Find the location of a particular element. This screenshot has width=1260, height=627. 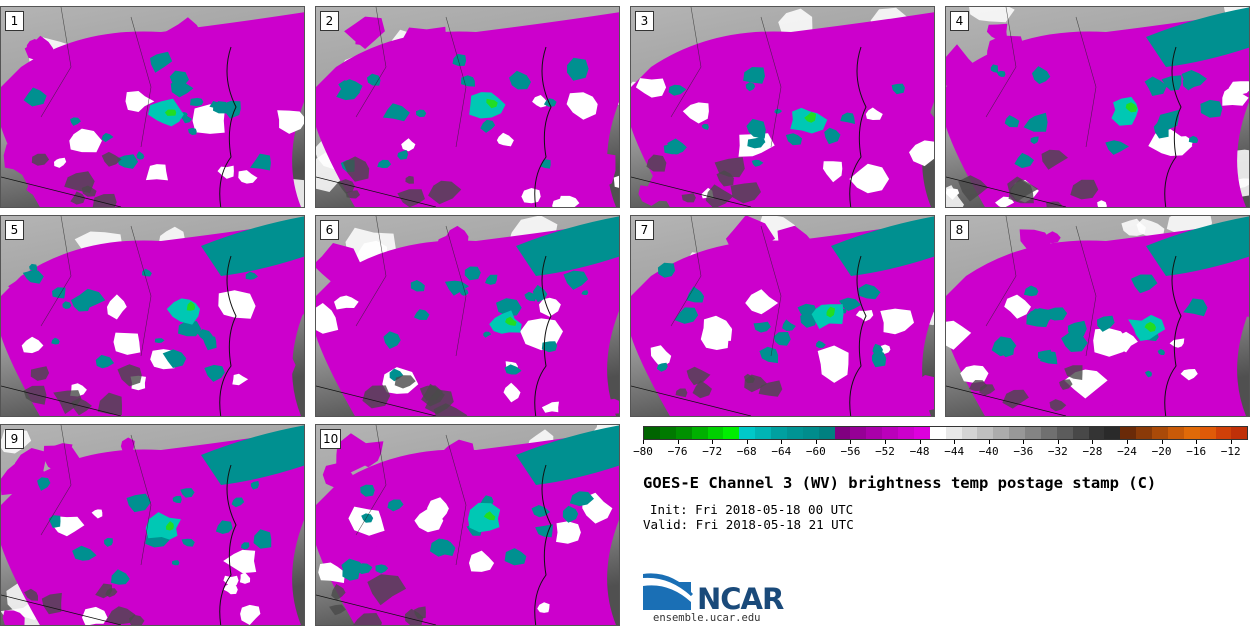

panel-number-label: 3 is located at coordinates (644, 21).